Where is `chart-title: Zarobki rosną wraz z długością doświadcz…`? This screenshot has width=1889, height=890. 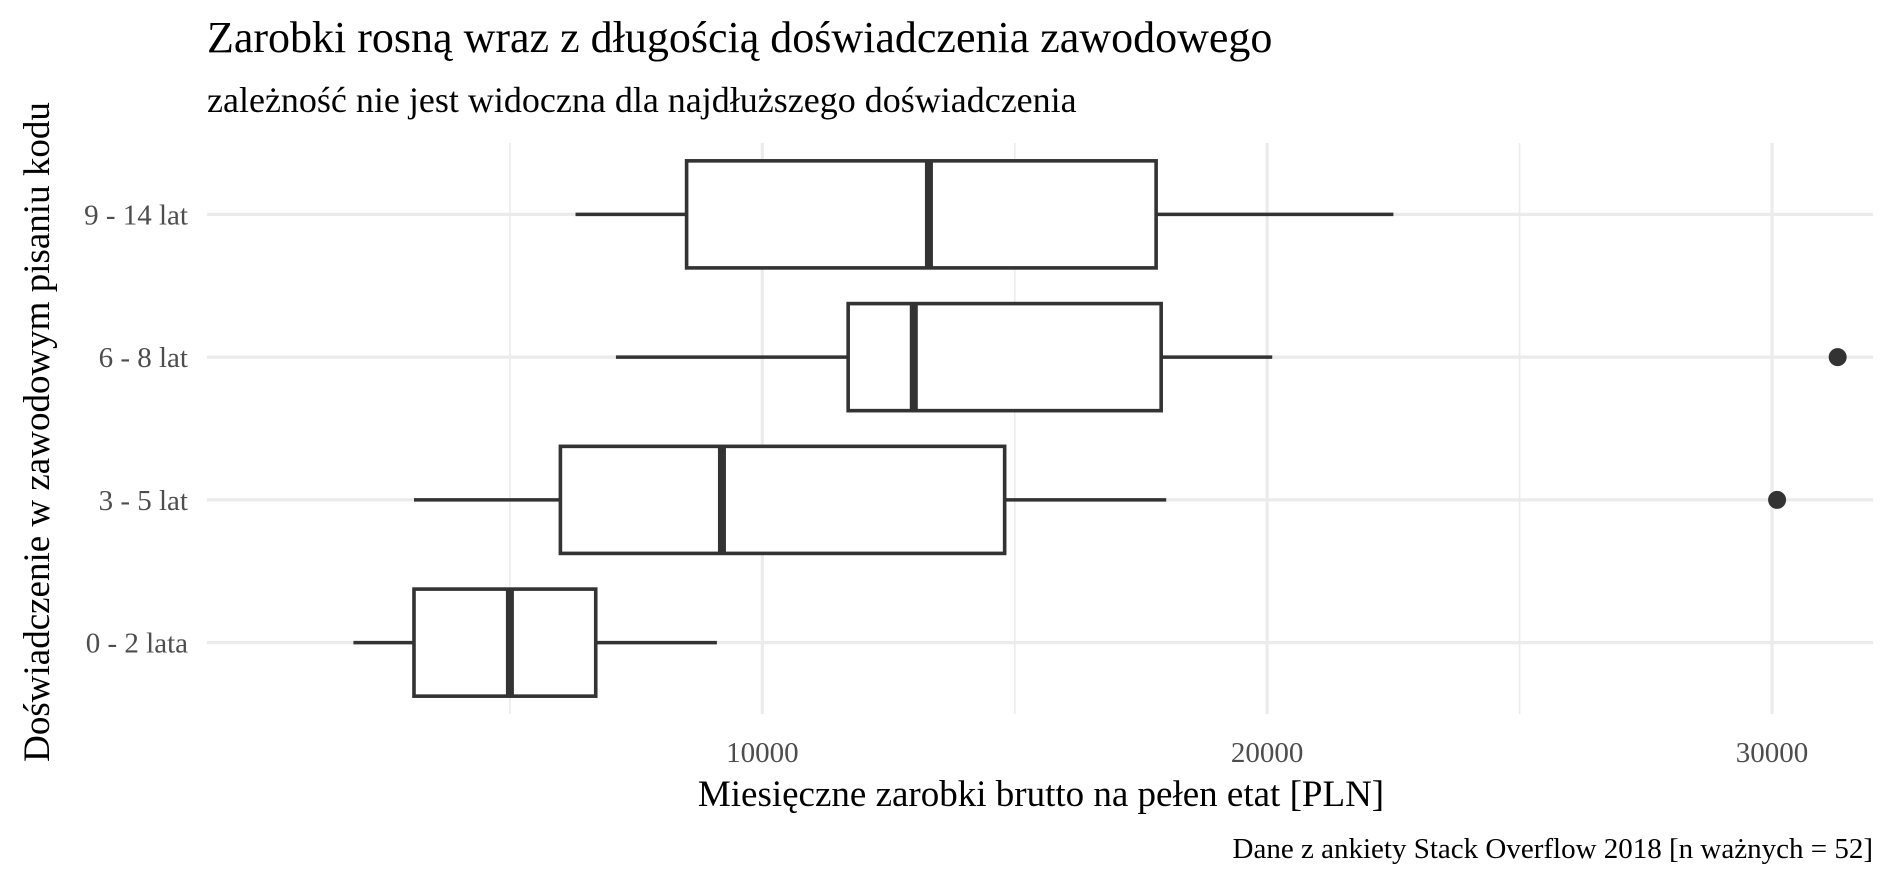
chart-title: Zarobki rosną wraz z długością doświadcz… is located at coordinates (739, 37).